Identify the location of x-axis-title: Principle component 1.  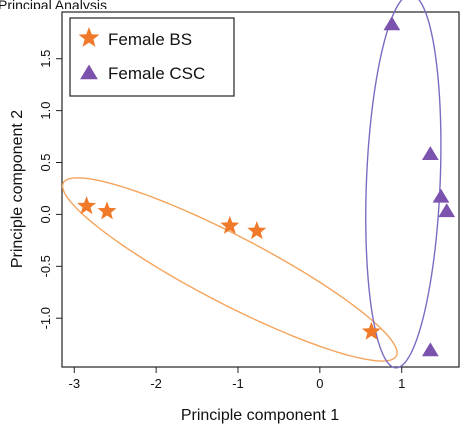
(260, 415).